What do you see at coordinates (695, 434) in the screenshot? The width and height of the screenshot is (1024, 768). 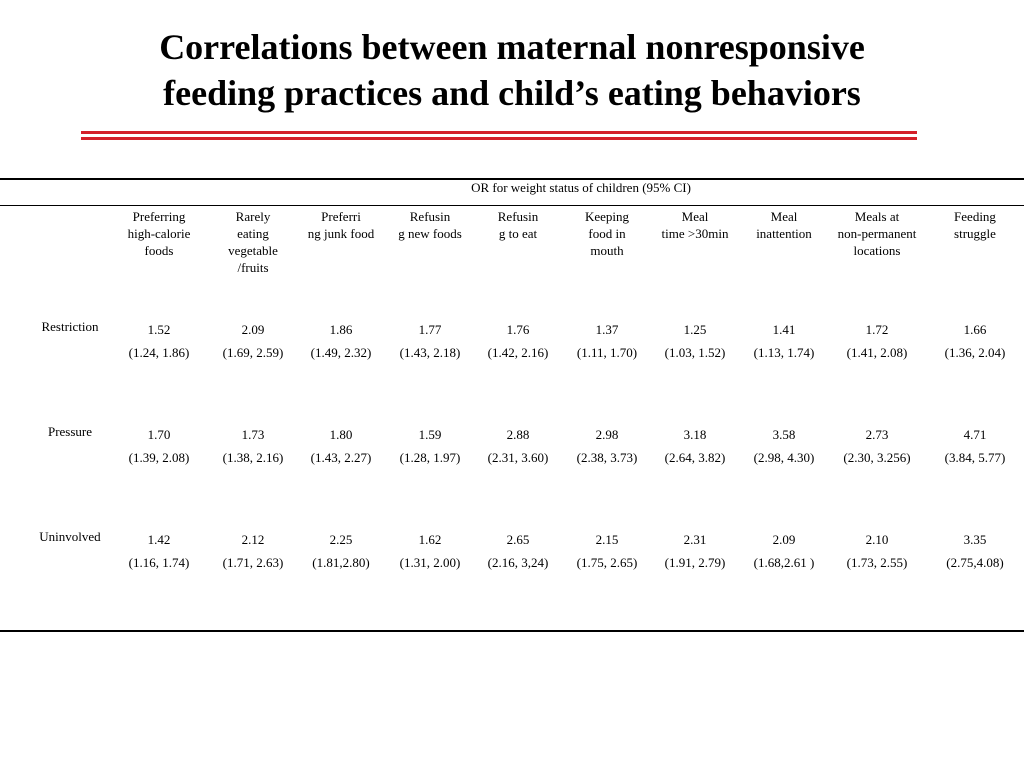 I see `odds-ratio-cell: 3.18` at bounding box center [695, 434].